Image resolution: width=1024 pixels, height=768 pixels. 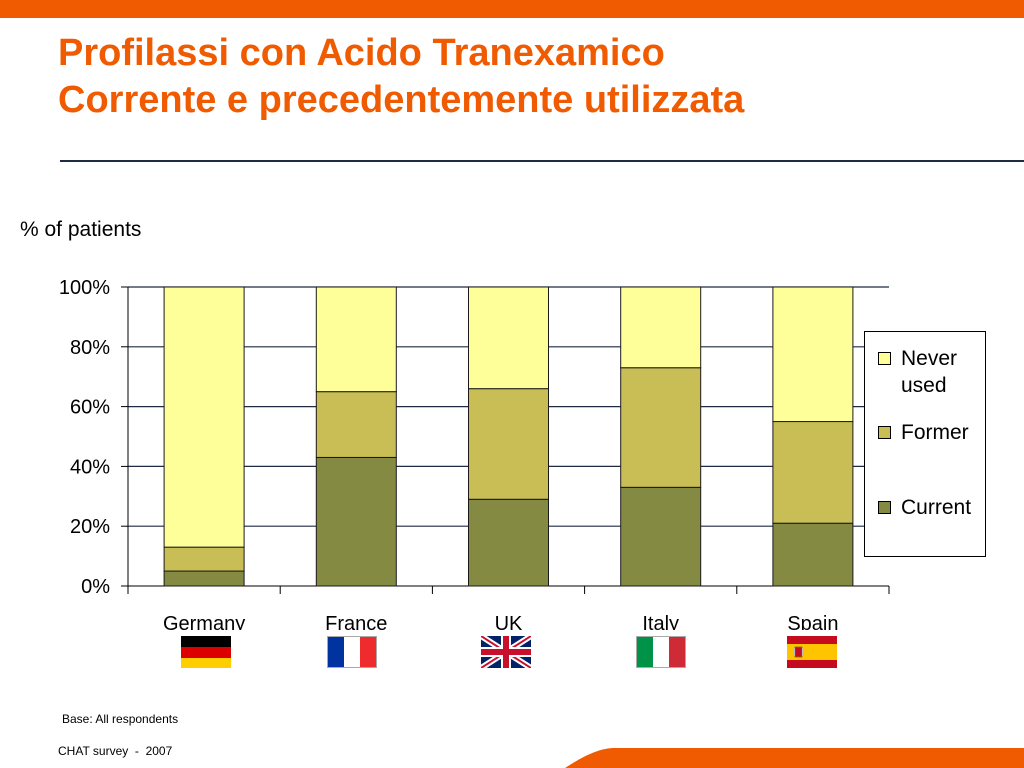 I want to click on title-line-2: Corrente e precedentemente utilizzata, so click(x=401, y=100).